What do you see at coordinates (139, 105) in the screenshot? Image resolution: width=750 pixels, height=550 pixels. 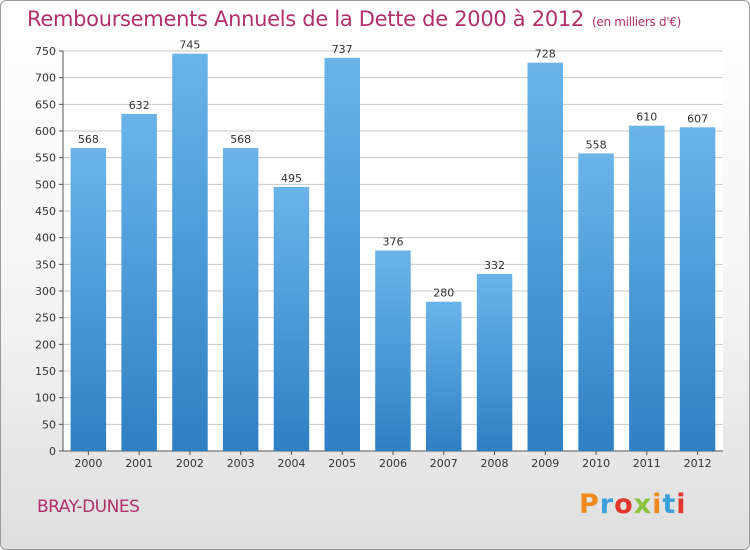 I see `bar-value-label: 632` at bounding box center [139, 105].